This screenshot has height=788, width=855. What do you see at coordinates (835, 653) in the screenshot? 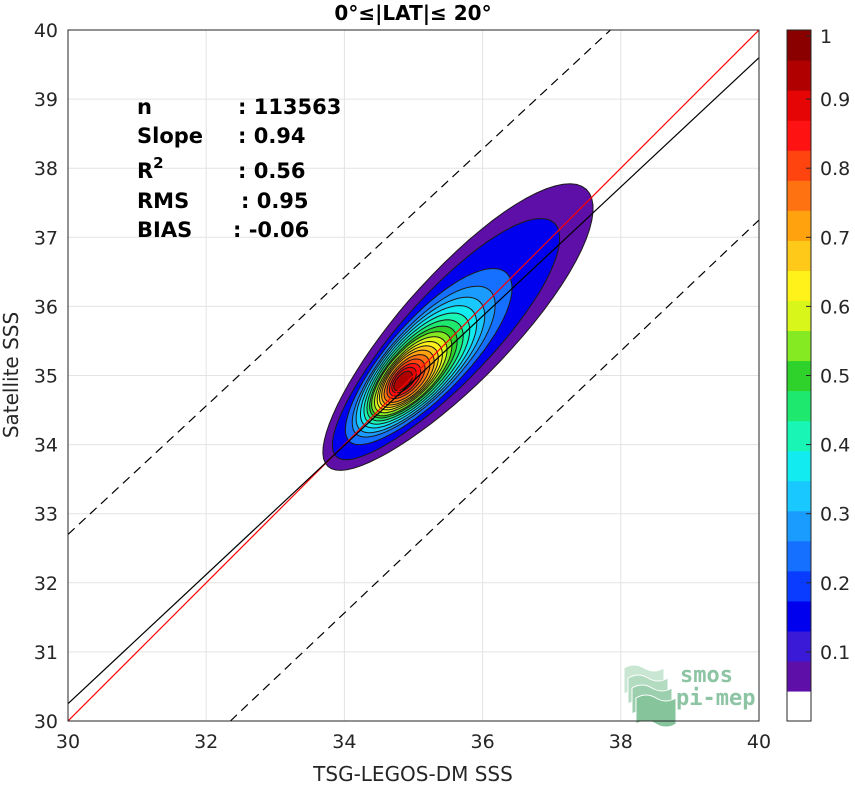
I see `colorbar-tick-label: 0.1` at bounding box center [835, 653].